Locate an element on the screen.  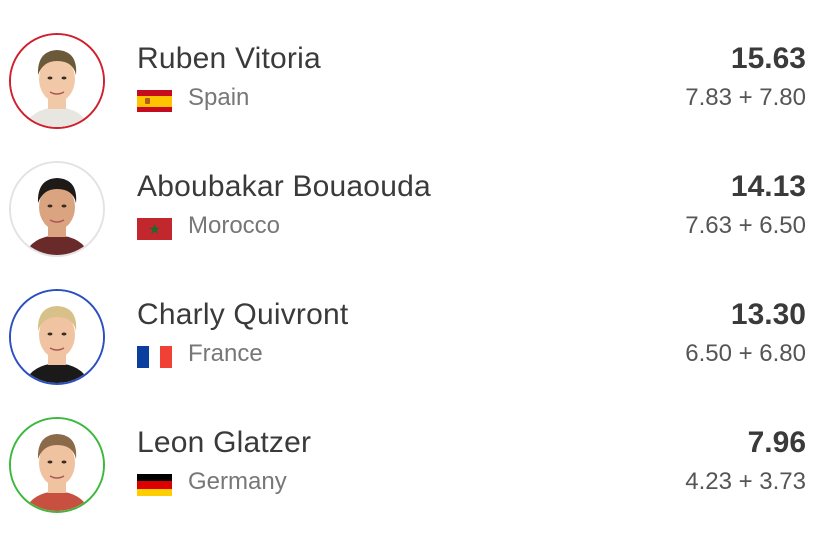
spain-flag-icon is located at coordinates (154, 101).